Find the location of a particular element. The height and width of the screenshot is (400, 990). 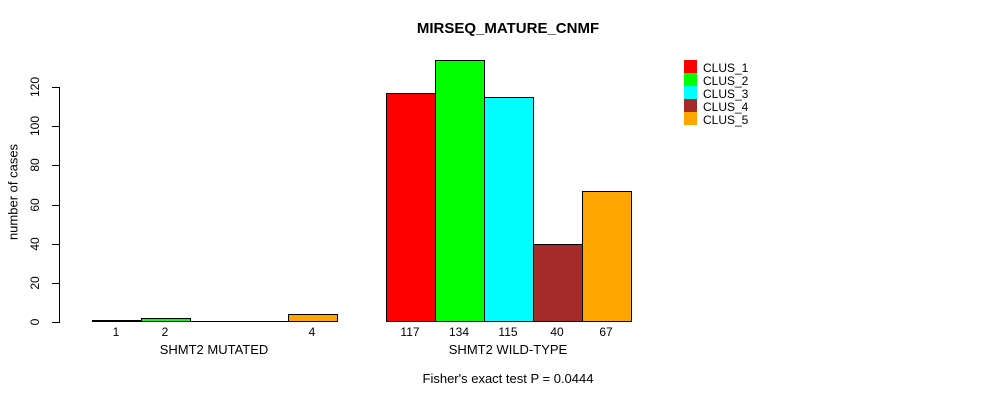

y-tick-label: 80 is located at coordinates (35, 165).